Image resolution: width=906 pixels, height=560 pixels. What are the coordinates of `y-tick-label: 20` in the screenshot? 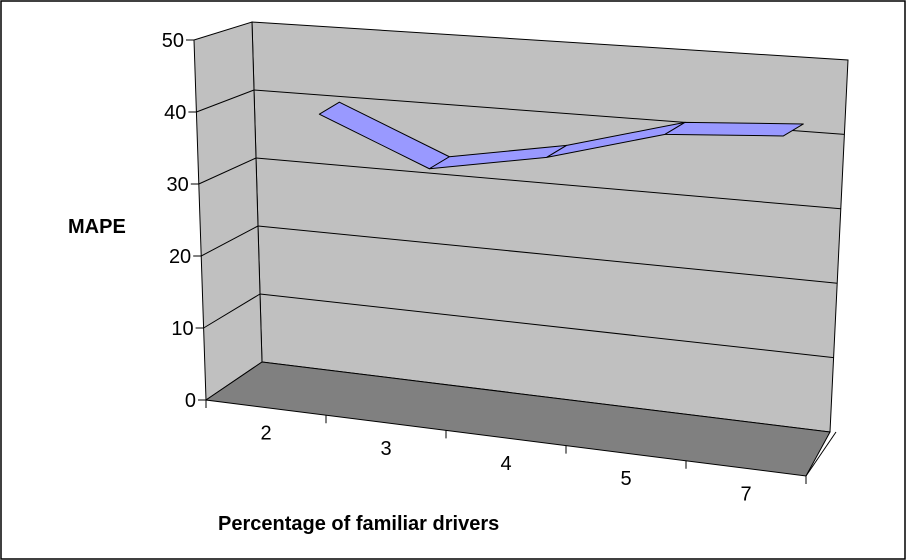 It's located at (180, 257).